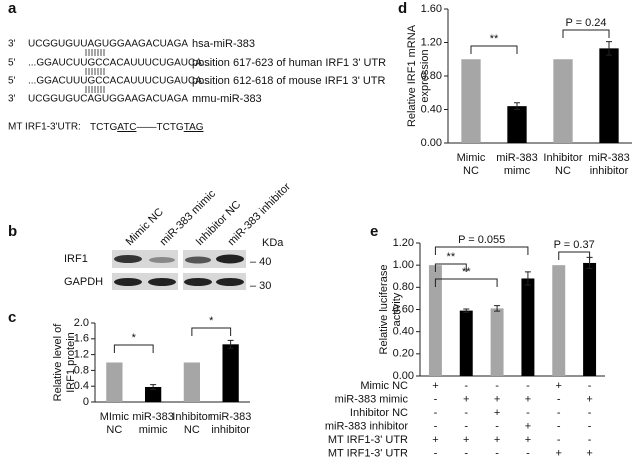 The width and height of the screenshot is (640, 461). I want to click on row-label: IRF1, so click(76, 259).